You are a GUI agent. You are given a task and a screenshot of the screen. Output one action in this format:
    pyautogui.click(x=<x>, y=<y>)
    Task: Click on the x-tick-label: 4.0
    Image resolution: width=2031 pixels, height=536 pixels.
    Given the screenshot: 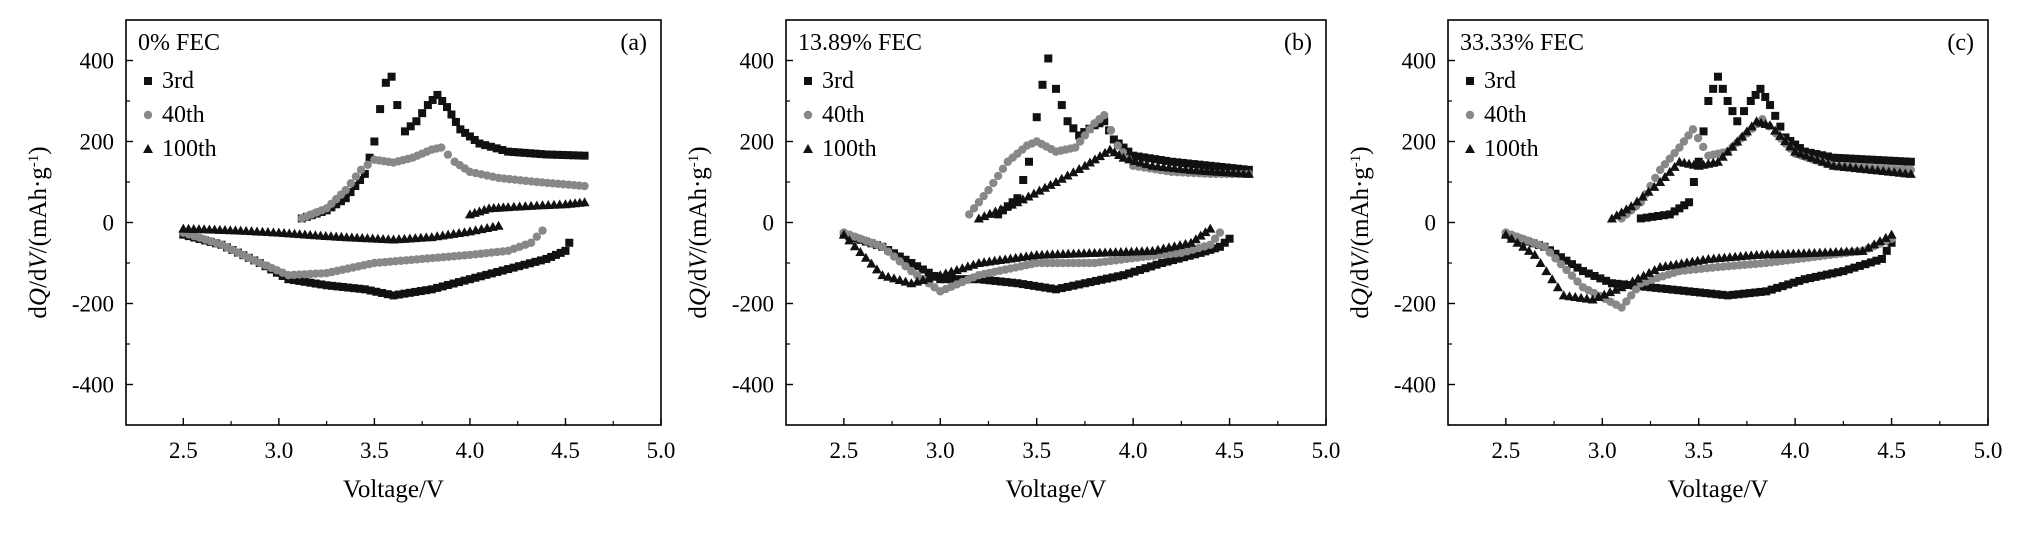 What is the action you would take?
    pyautogui.click(x=1133, y=450)
    